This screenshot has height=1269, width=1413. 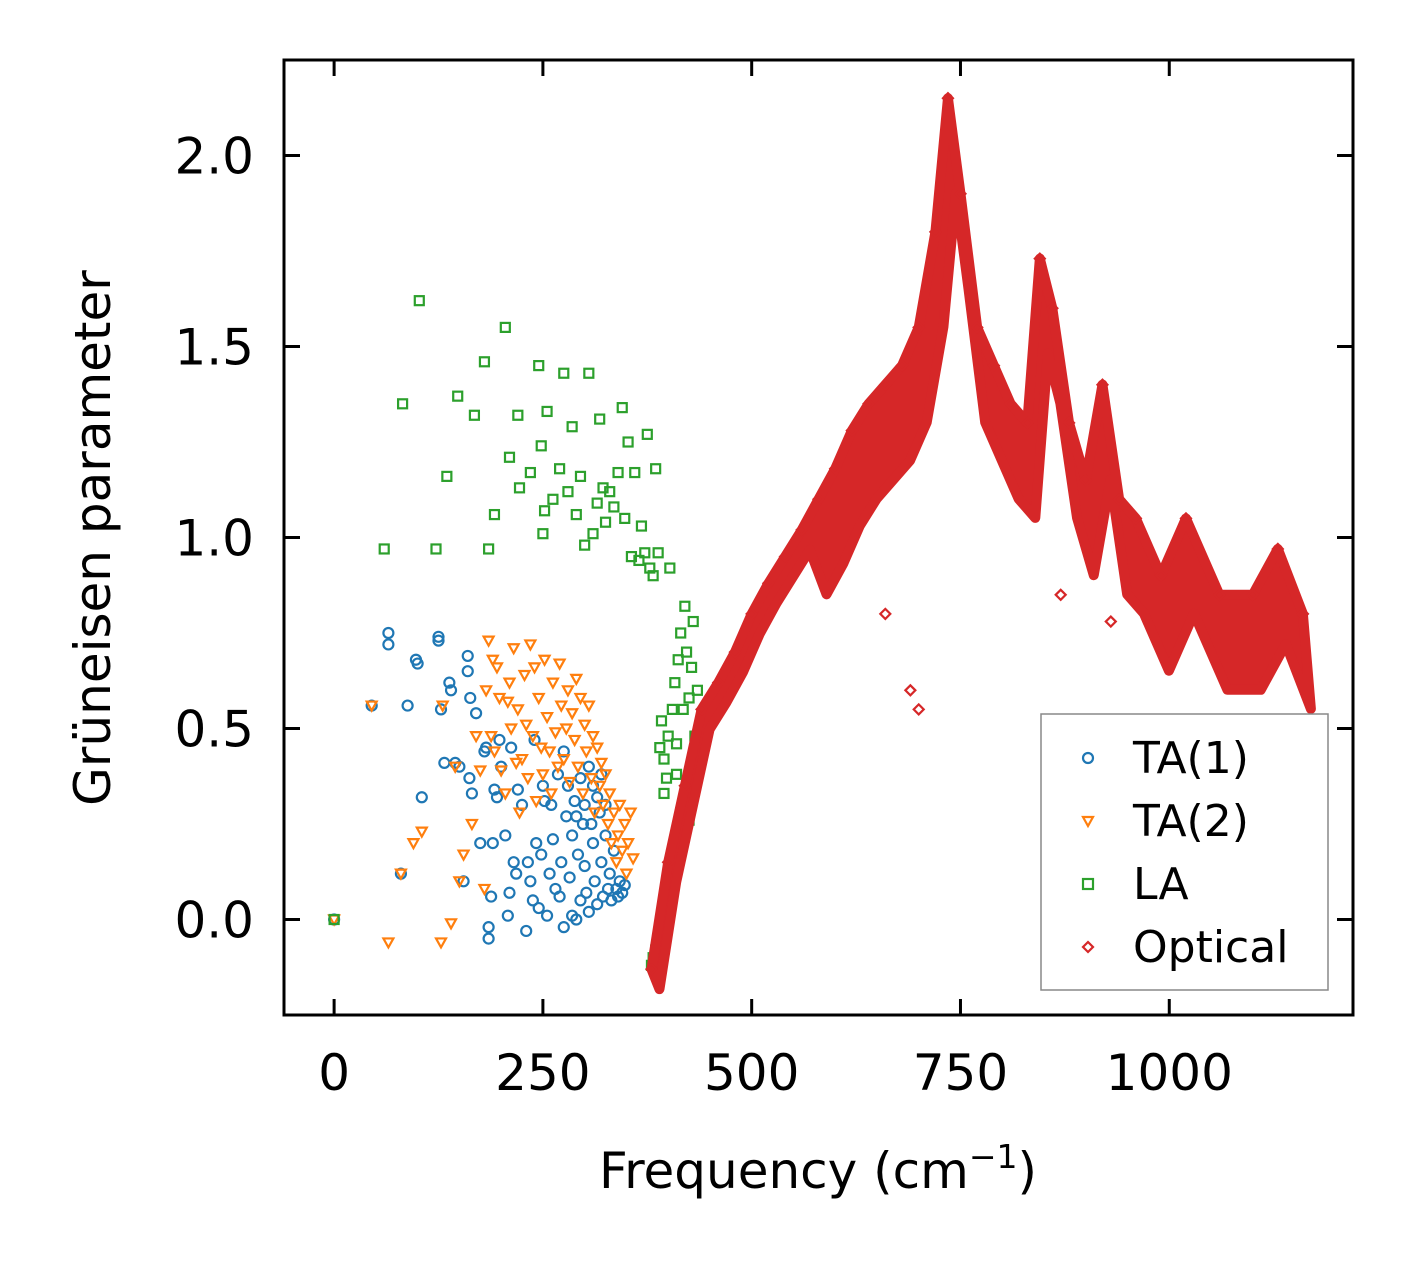 What do you see at coordinates (1161, 884) in the screenshot?
I see `legend-label: LA` at bounding box center [1161, 884].